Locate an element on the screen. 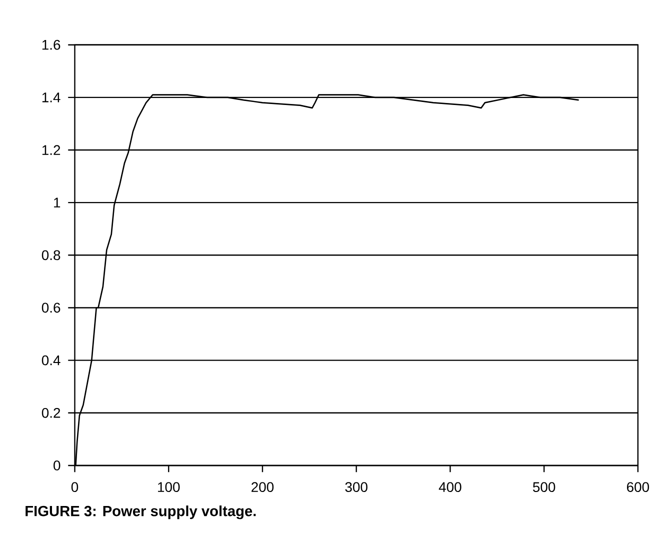 Image resolution: width=654 pixels, height=539 pixels. x-tick-label: 400 is located at coordinates (450, 487).